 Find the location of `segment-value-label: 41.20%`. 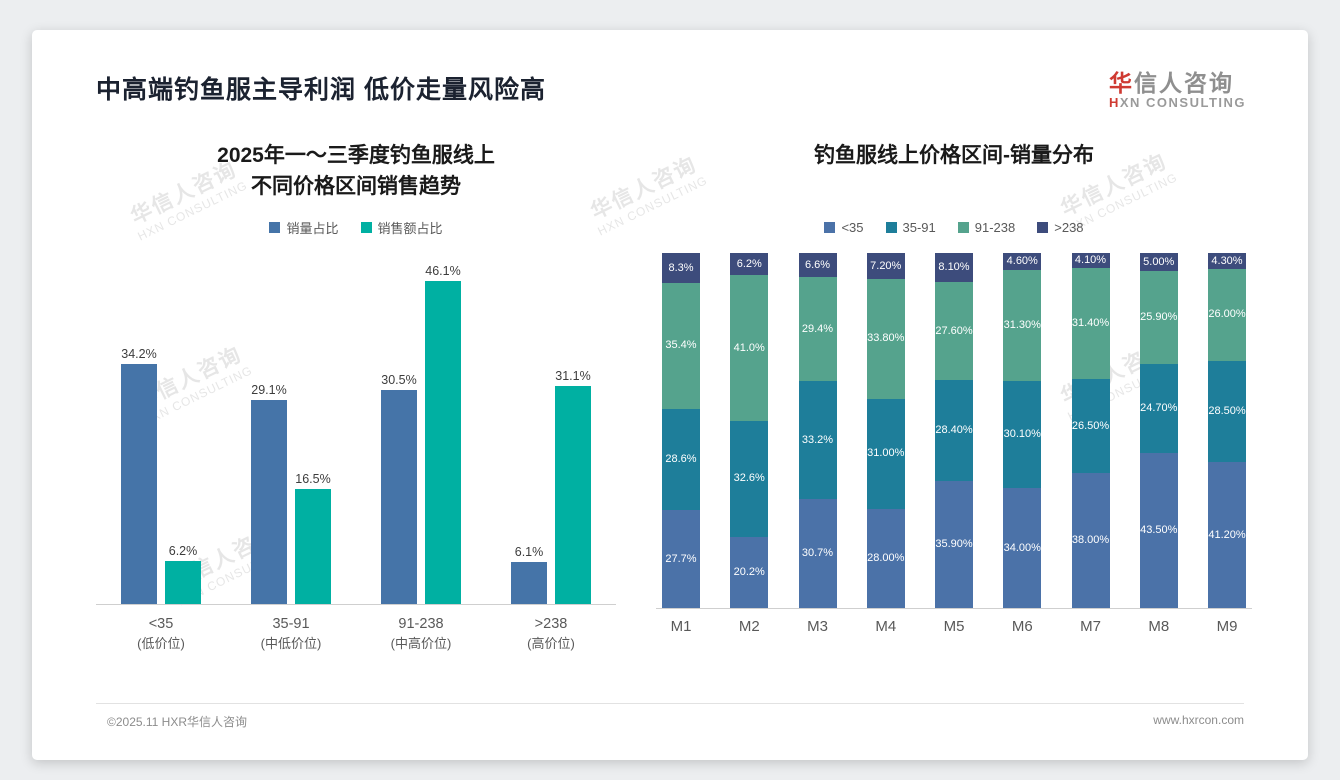

segment-value-label: 41.20% is located at coordinates (1227, 534).